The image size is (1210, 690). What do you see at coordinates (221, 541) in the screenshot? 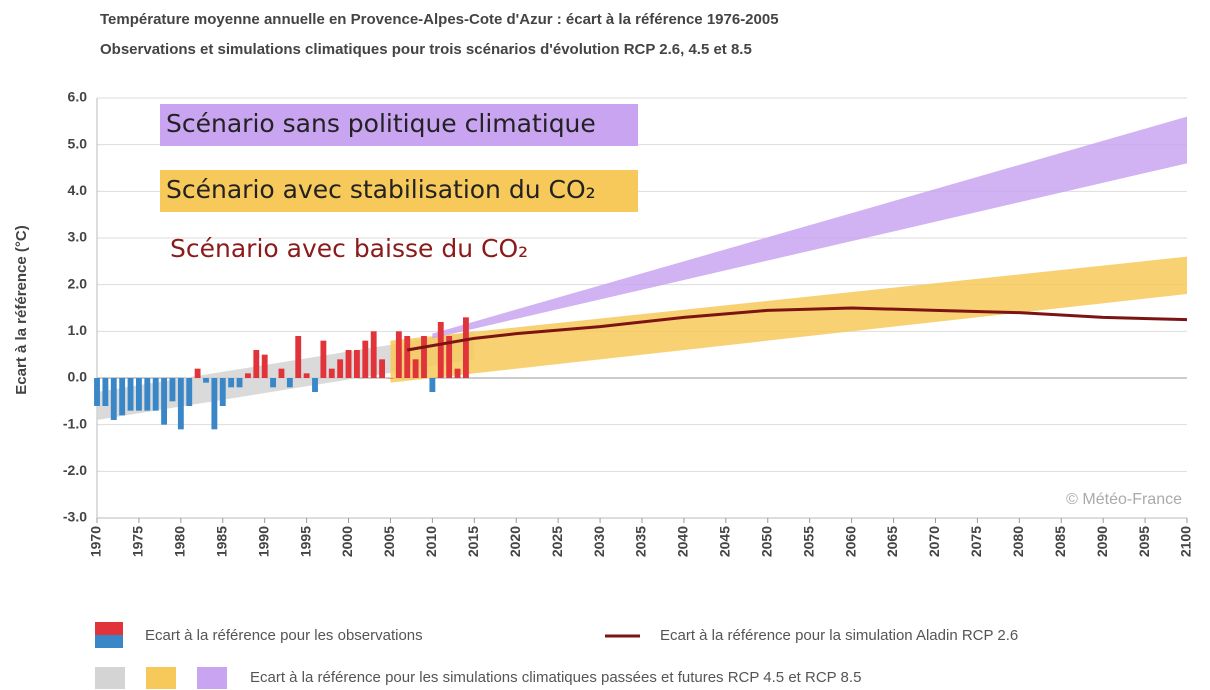
I see `x-tick-label: 1985` at bounding box center [221, 541].